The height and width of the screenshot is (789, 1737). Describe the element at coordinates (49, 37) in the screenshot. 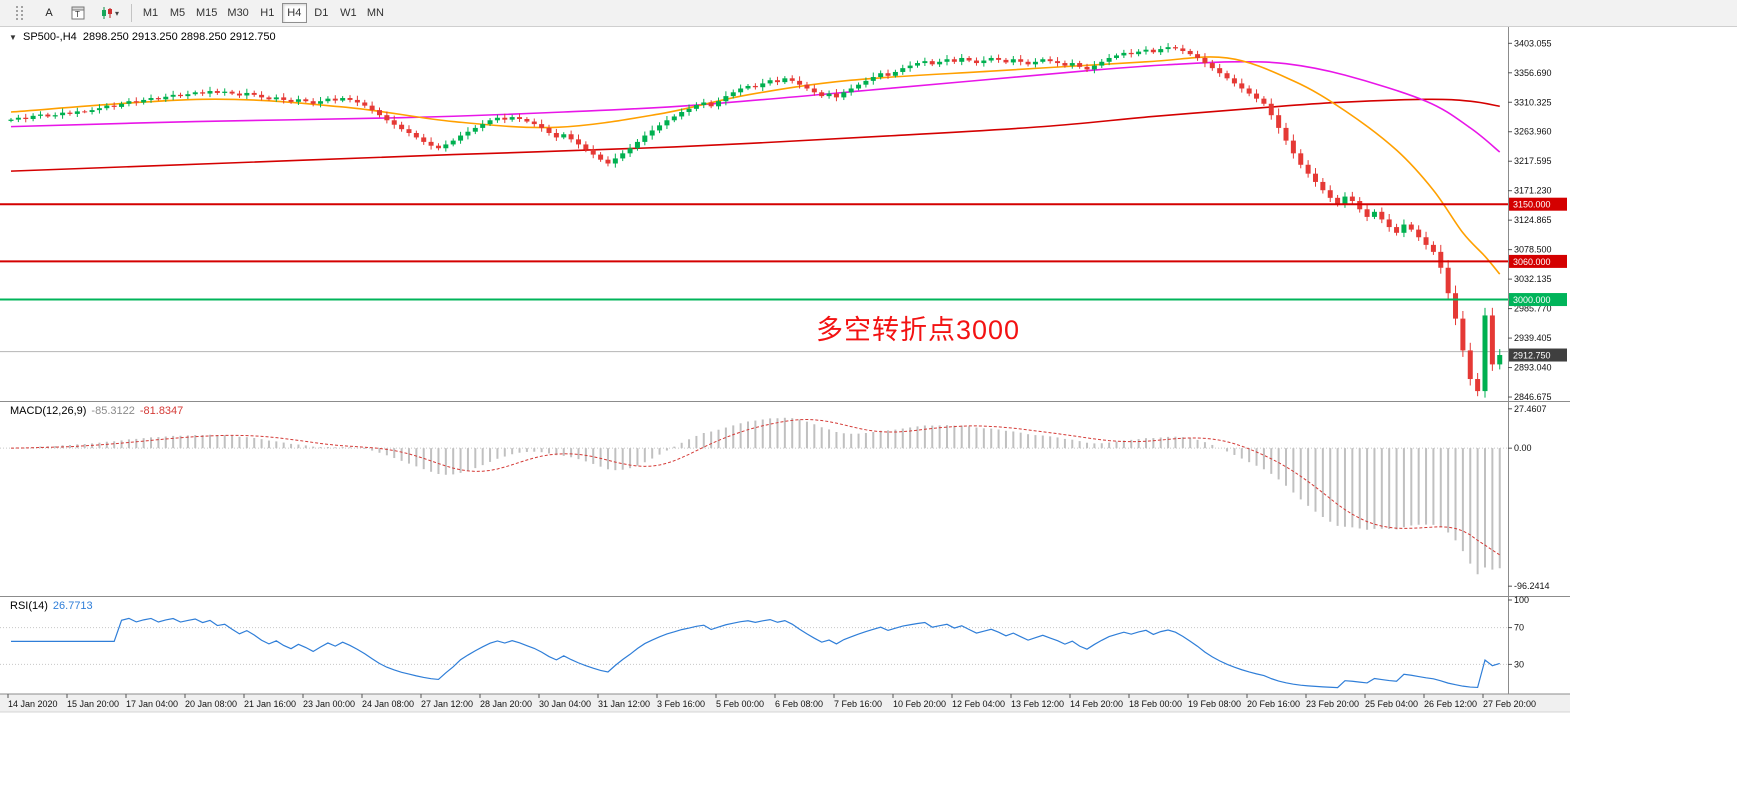

I see `symbol-name: SP500-,H4` at that location.